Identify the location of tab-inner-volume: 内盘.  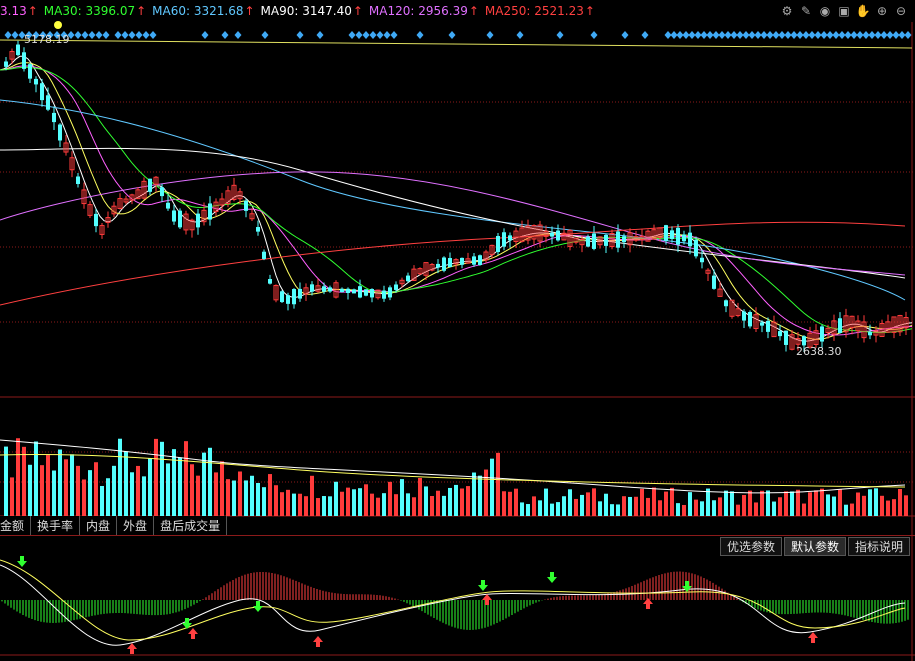
(99, 525).